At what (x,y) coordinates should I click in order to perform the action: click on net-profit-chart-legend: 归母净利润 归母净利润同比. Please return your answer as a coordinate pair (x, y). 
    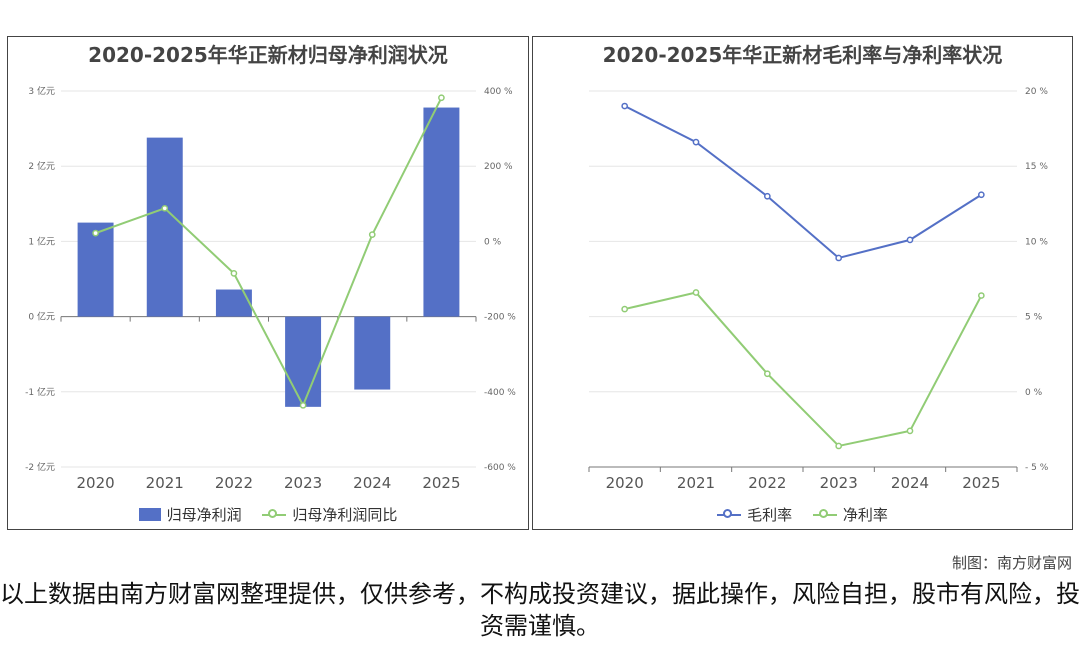
    Looking at the image, I should click on (268, 514).